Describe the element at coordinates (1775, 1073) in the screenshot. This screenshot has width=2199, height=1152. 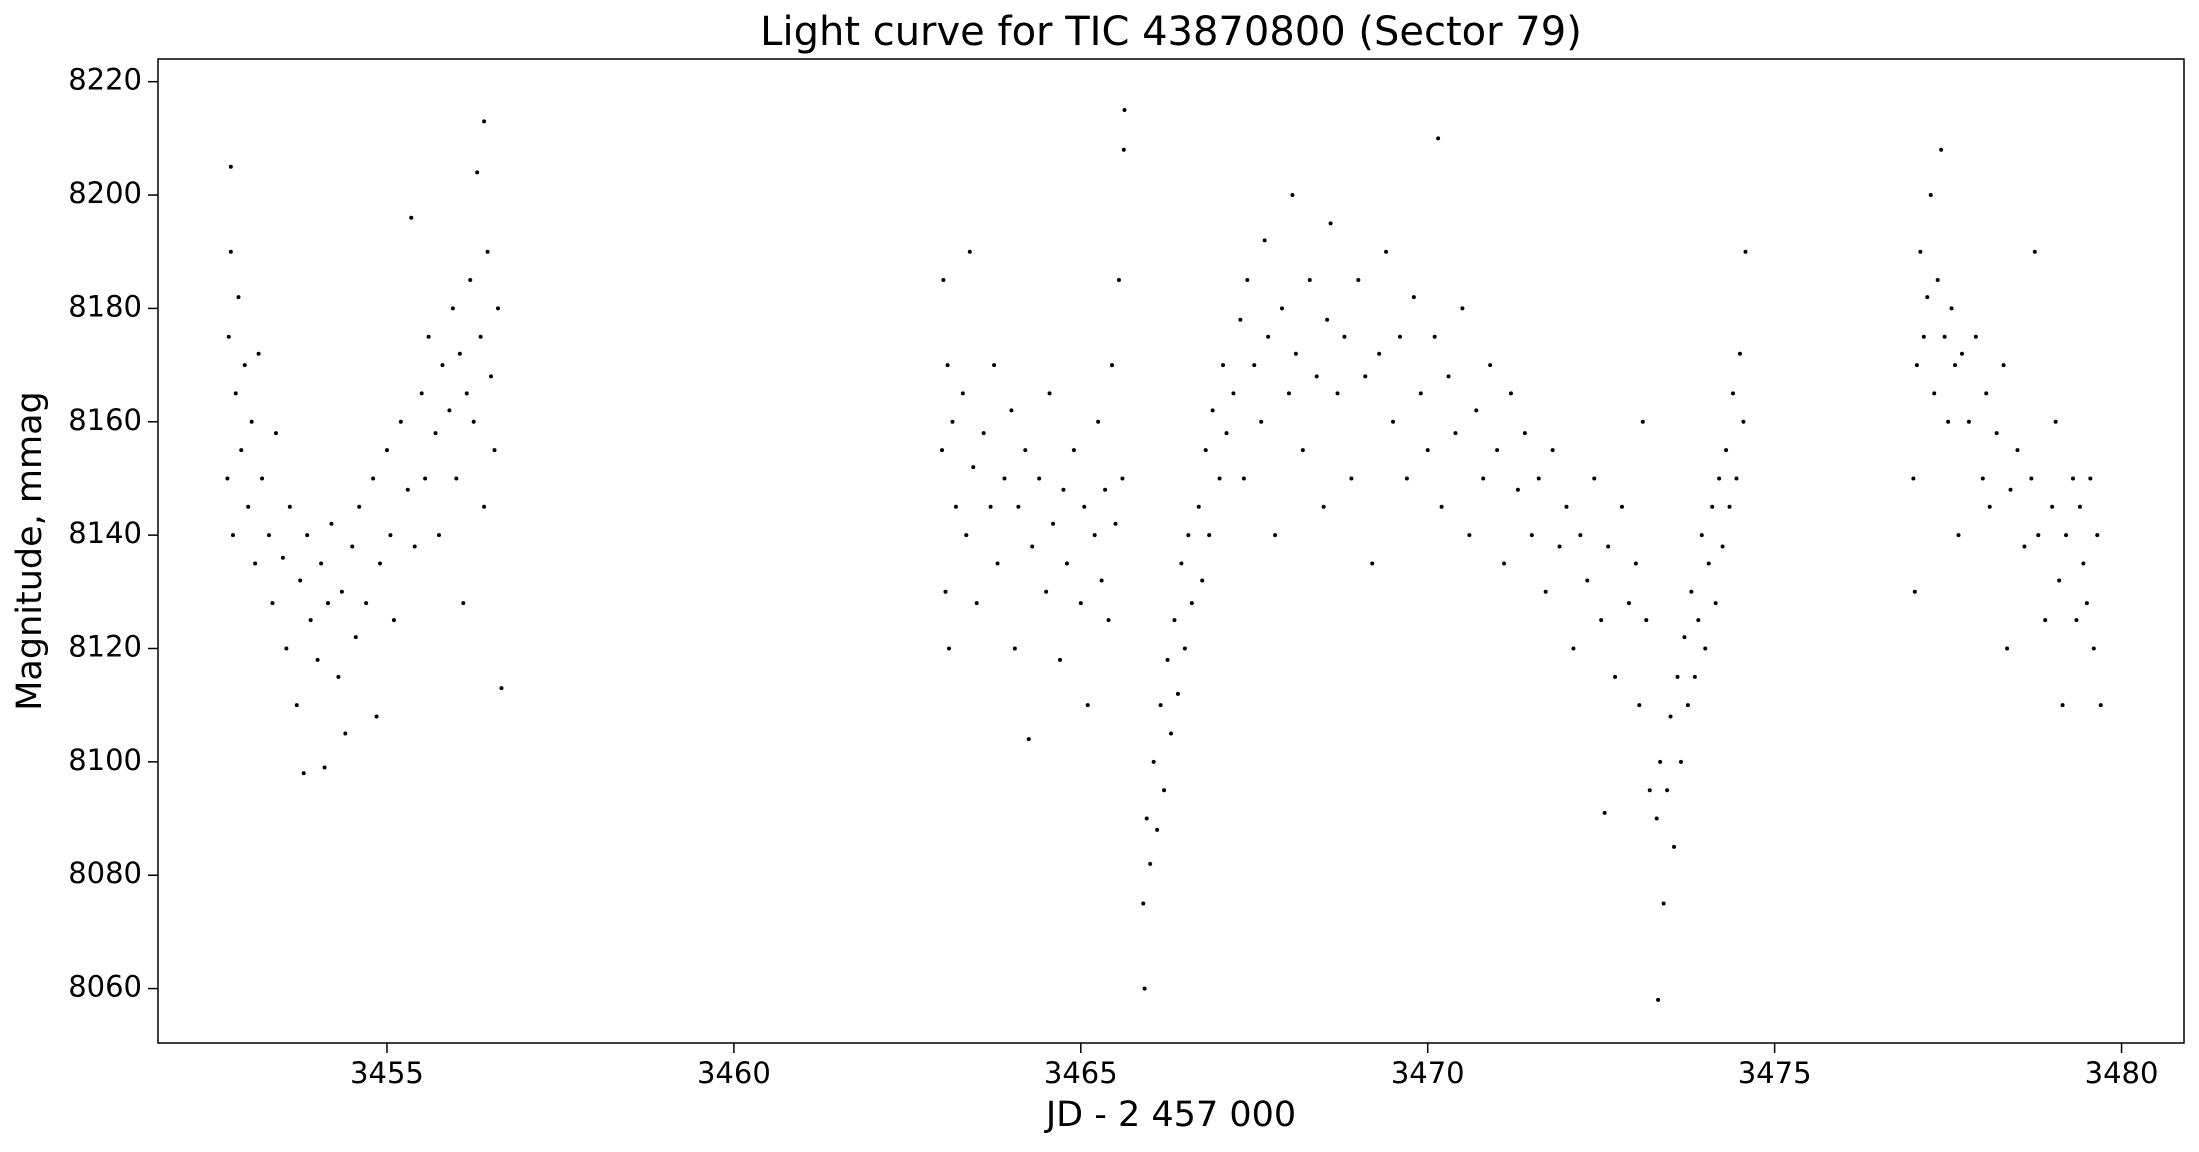
I see `x-tick-label: 3475` at that location.